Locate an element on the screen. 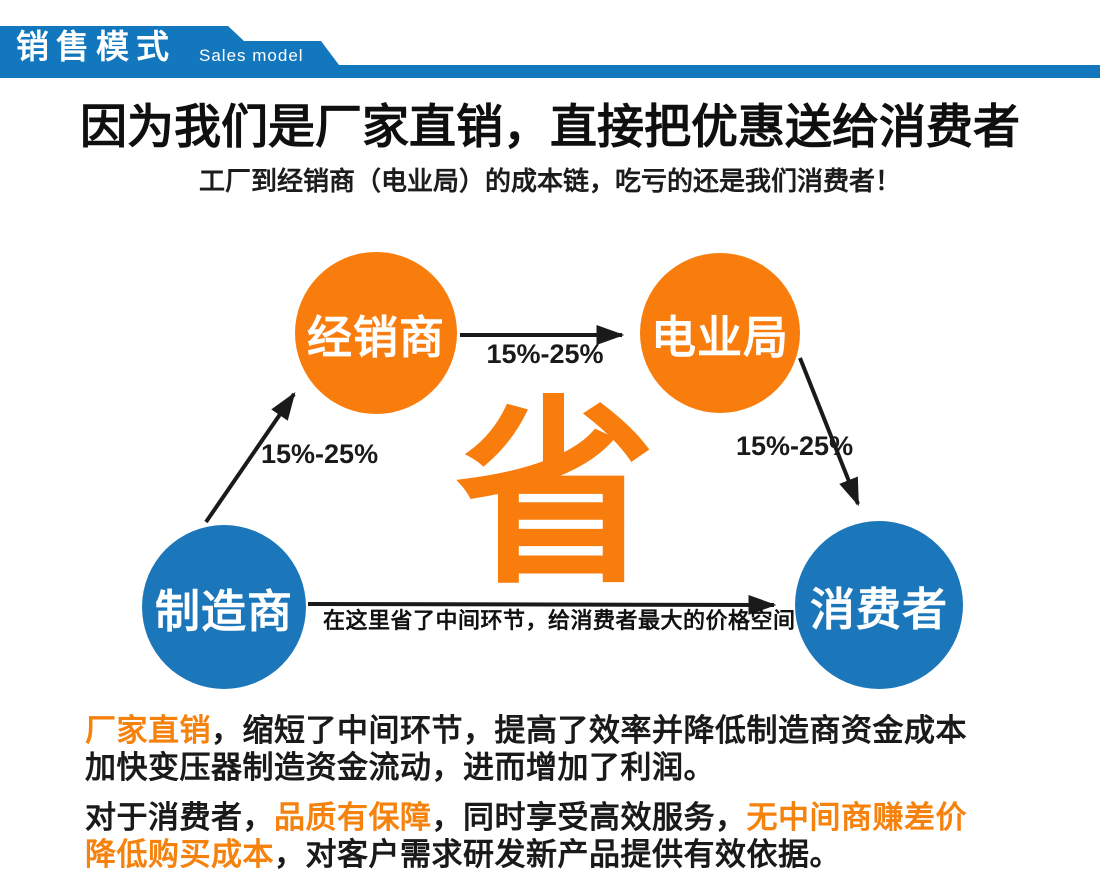 This screenshot has width=1100, height=894. node-manufacturer: 制造商 is located at coordinates (224, 607).